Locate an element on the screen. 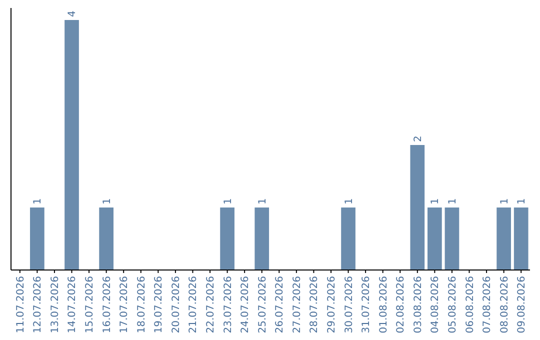 The width and height of the screenshot is (540, 340). x-tick-label: 03.08.2026 is located at coordinates (418, 305).